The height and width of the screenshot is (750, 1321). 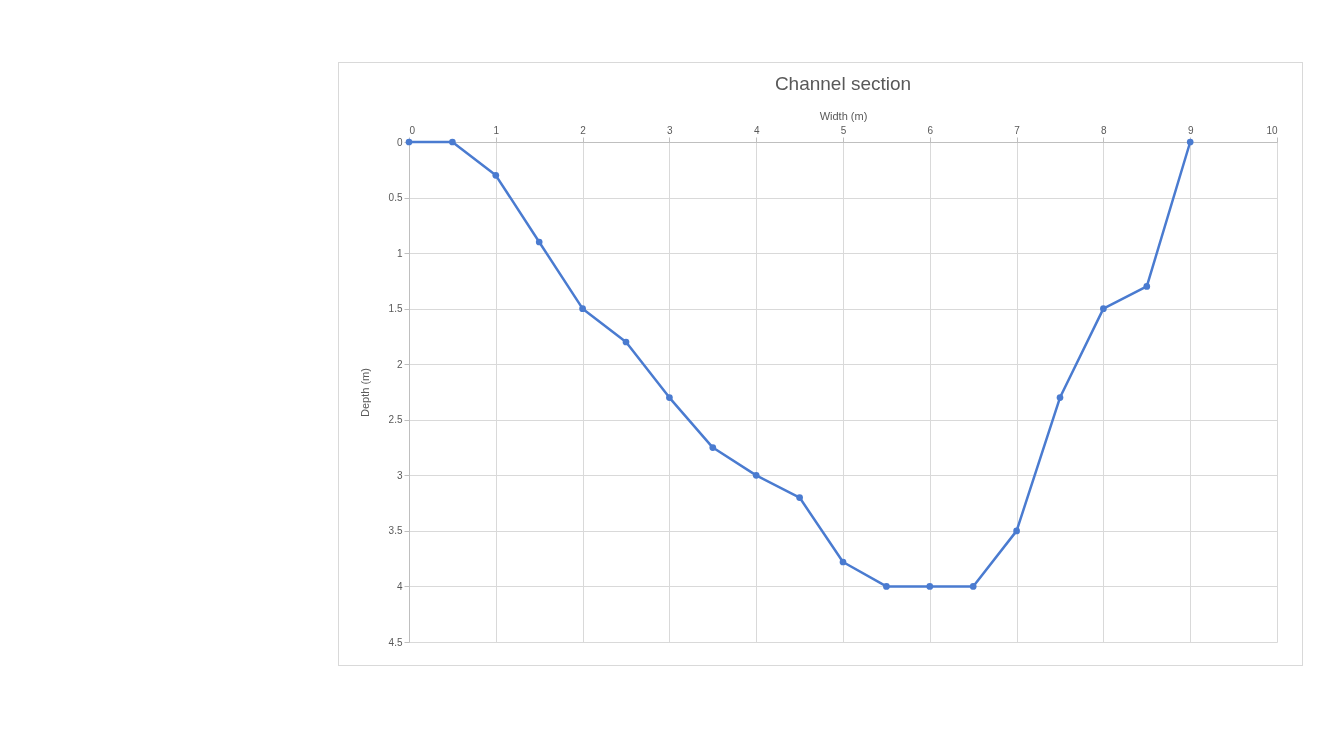 What do you see at coordinates (496, 130) in the screenshot?
I see `x-tick-label: 1` at bounding box center [496, 130].